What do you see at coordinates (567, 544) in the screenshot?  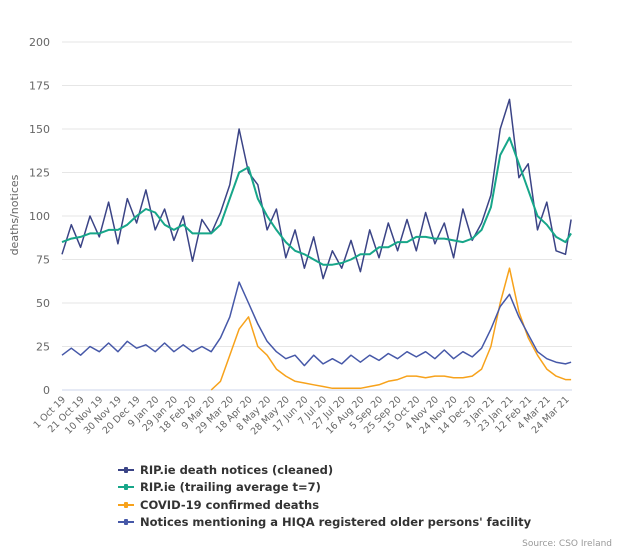 I see `source-credit: Source: CSO Ireland` at bounding box center [567, 544].